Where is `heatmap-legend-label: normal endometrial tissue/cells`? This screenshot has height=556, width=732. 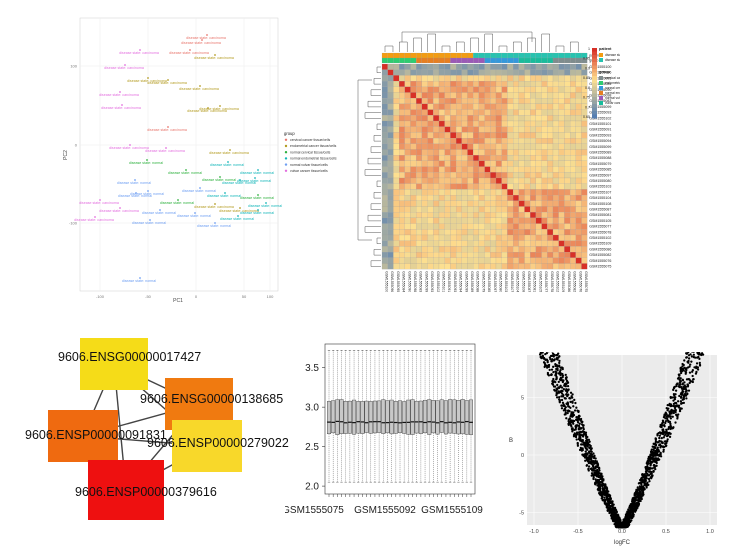 heatmap-legend-label: normal endometrial tissue/cells is located at coordinates (612, 93).